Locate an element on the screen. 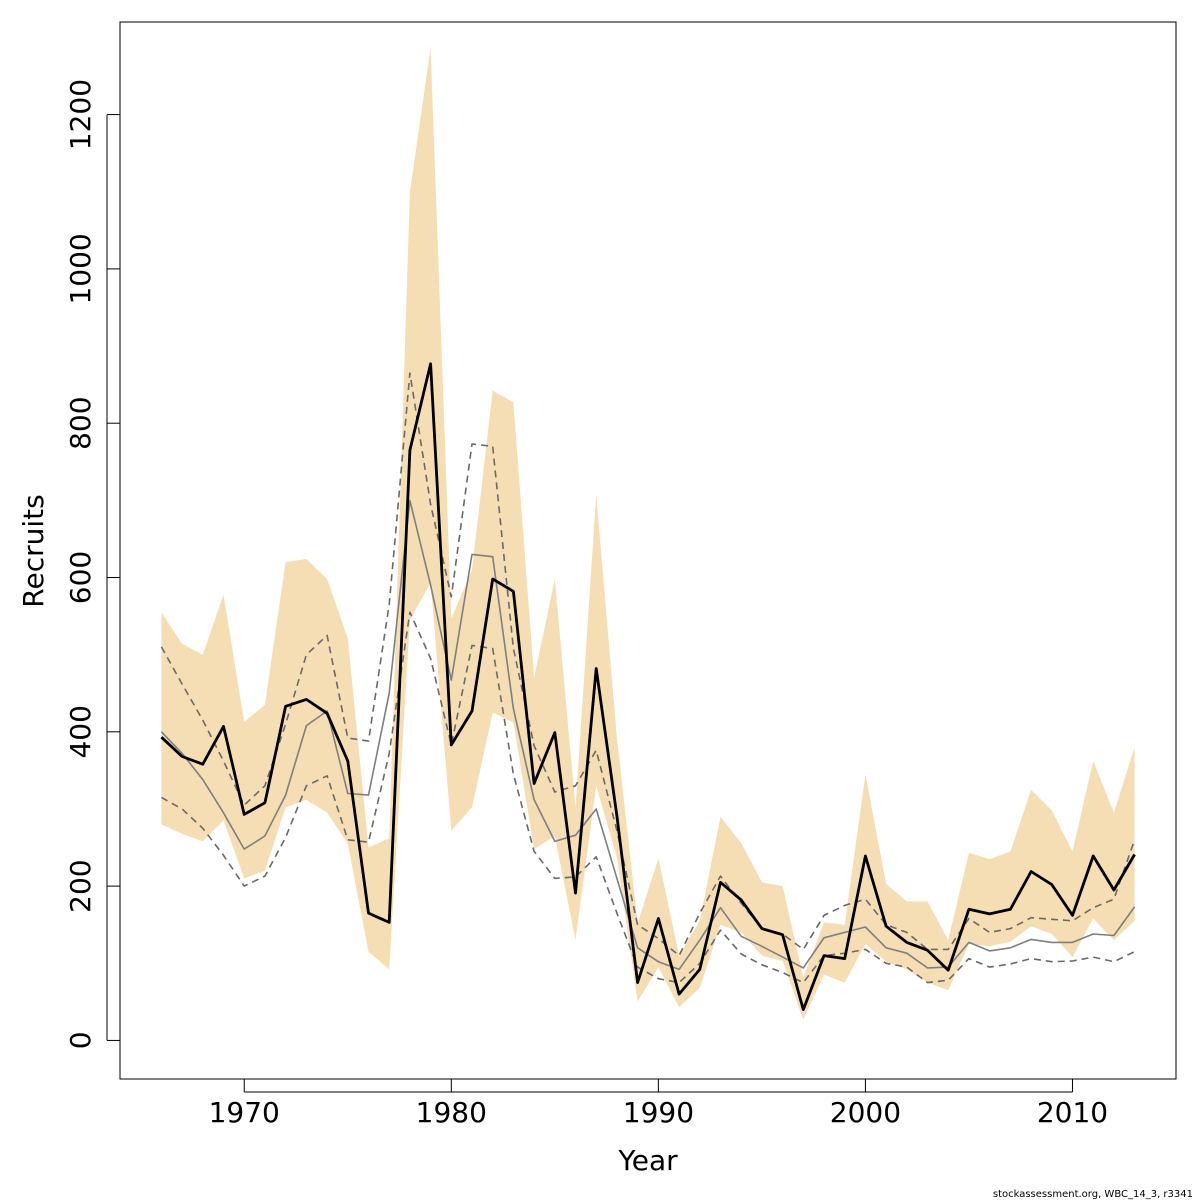 This screenshot has height=1200, width=1200. y-tick-label: 400 is located at coordinates (80, 731).